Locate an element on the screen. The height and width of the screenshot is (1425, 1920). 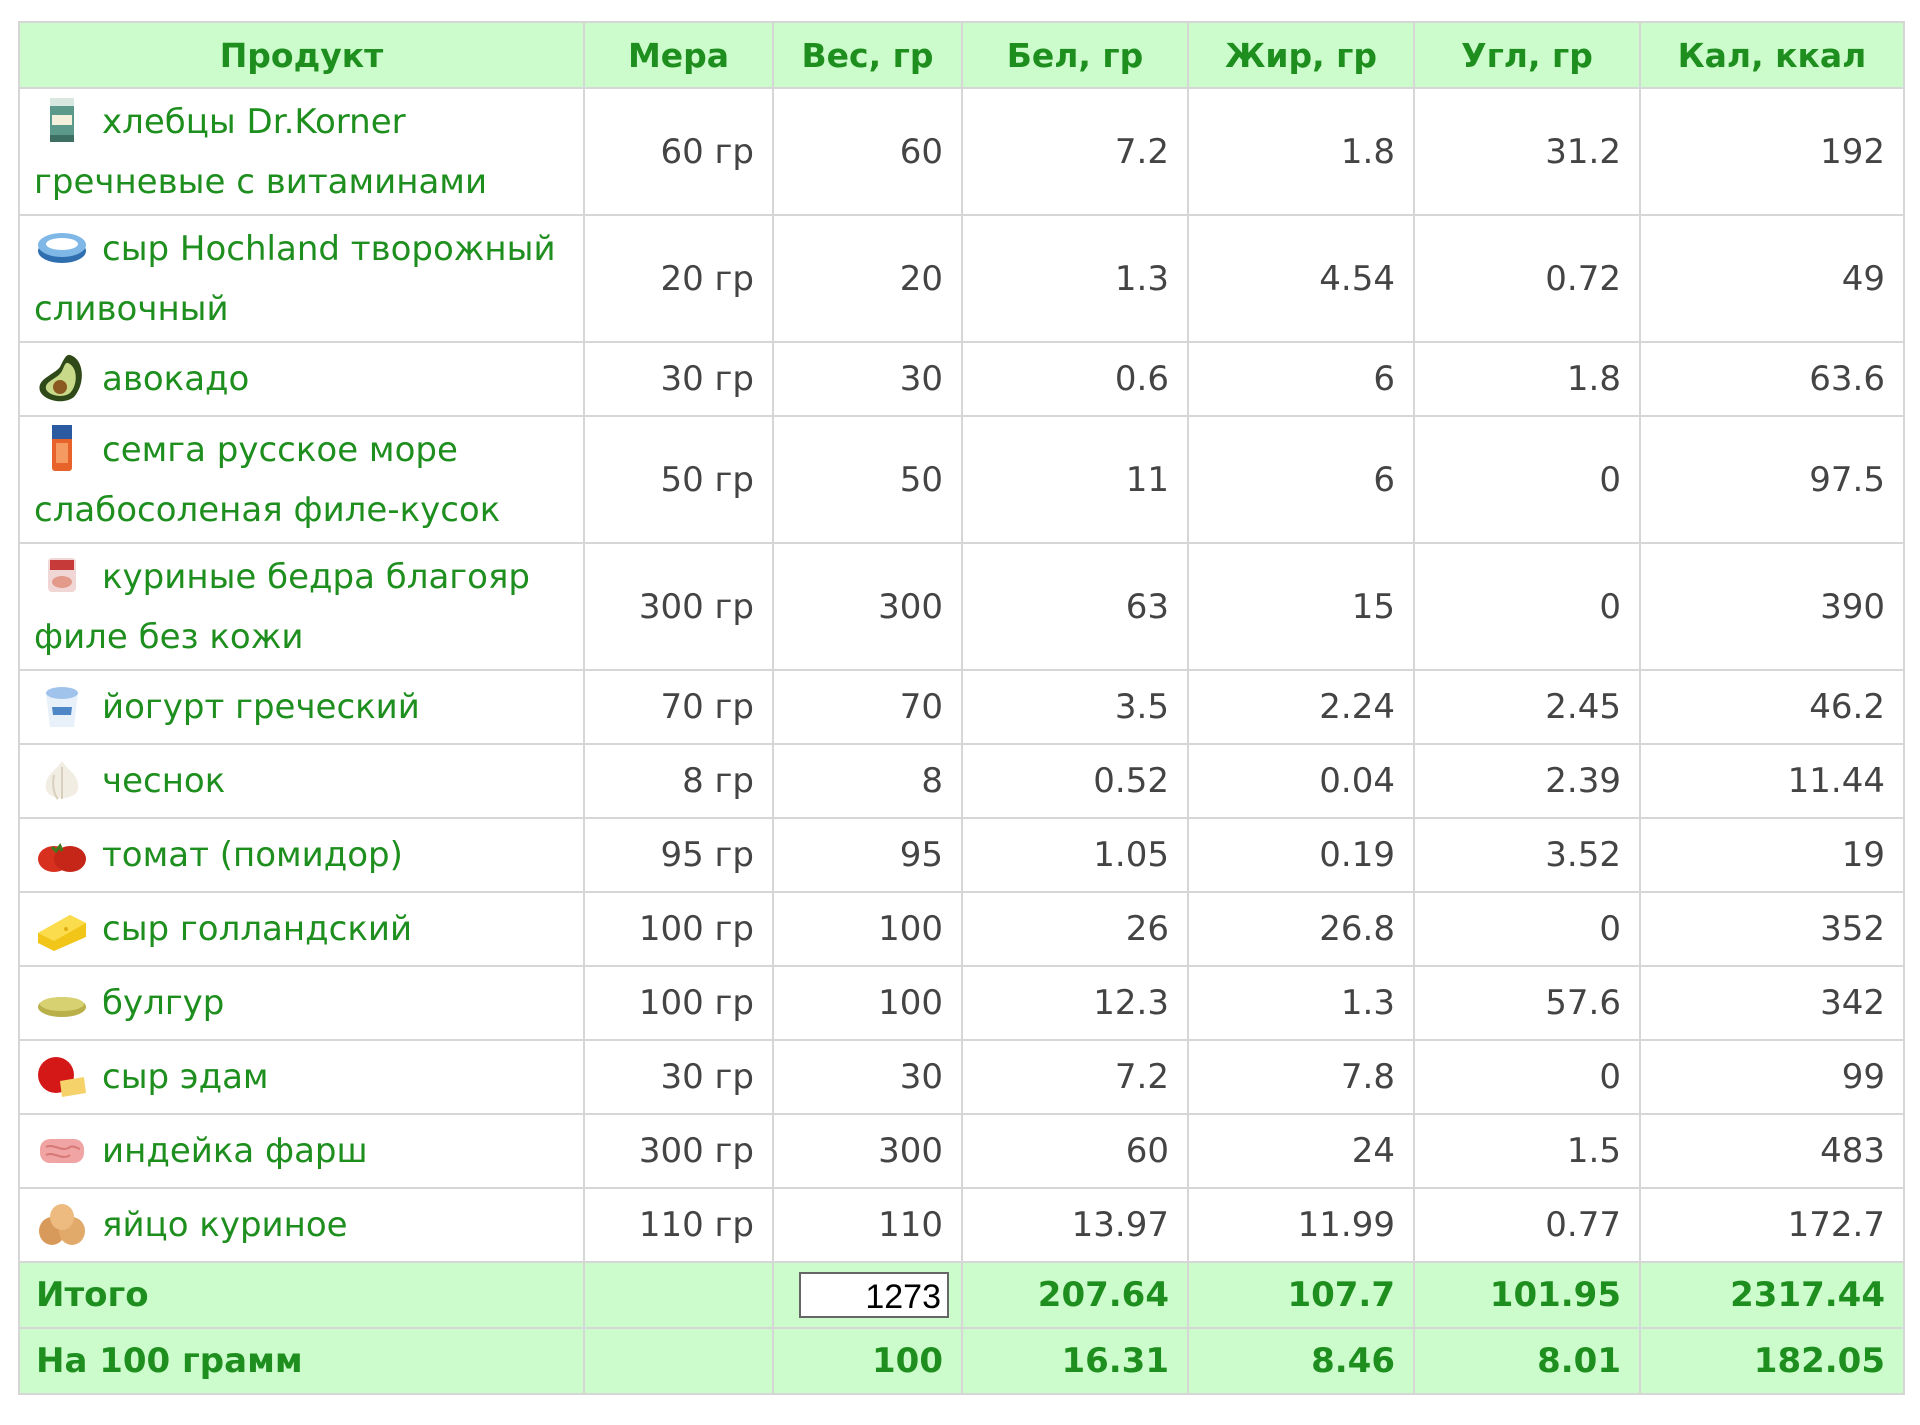
product-cell: йогурт греческий is located at coordinates (301, 707).